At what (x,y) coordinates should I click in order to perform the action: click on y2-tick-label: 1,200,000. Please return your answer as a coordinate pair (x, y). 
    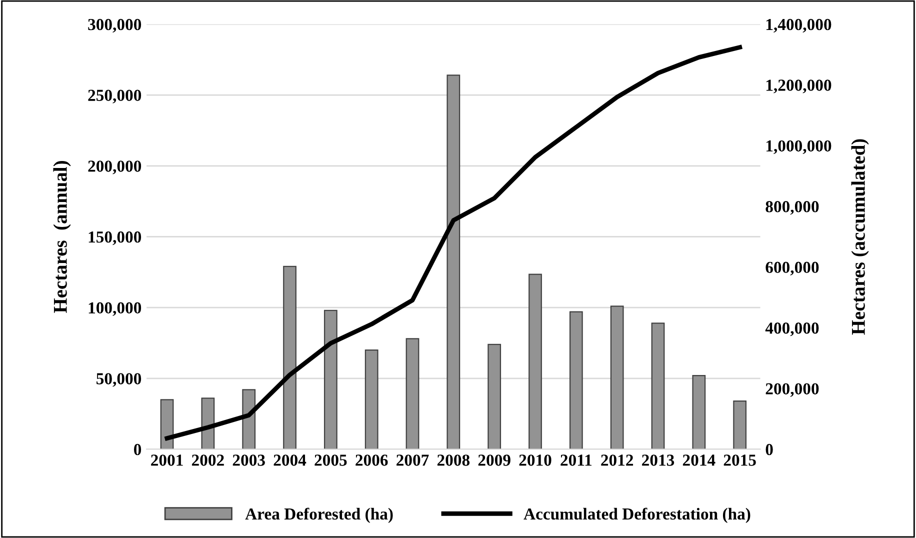
    Looking at the image, I should click on (799, 87).